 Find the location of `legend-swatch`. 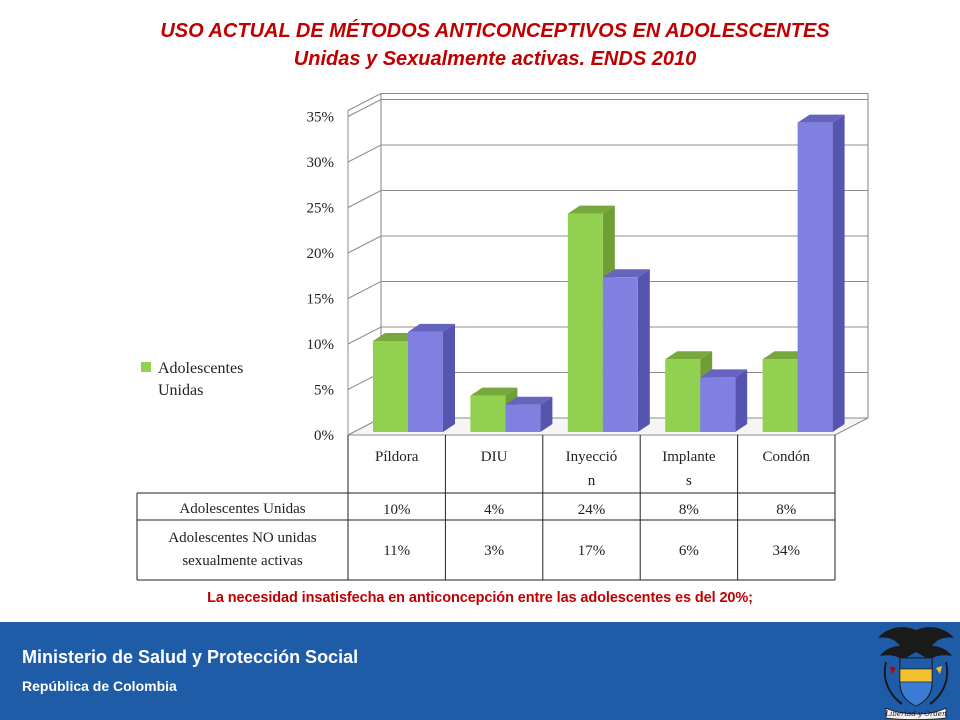

legend-swatch is located at coordinates (146, 367).